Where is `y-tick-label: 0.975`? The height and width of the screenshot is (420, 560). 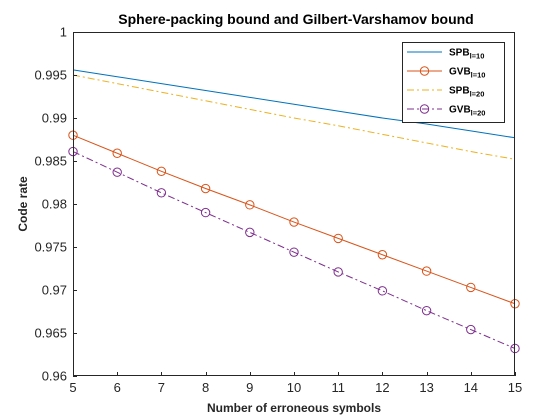
y-tick-label: 0.975 is located at coordinates (50, 247).